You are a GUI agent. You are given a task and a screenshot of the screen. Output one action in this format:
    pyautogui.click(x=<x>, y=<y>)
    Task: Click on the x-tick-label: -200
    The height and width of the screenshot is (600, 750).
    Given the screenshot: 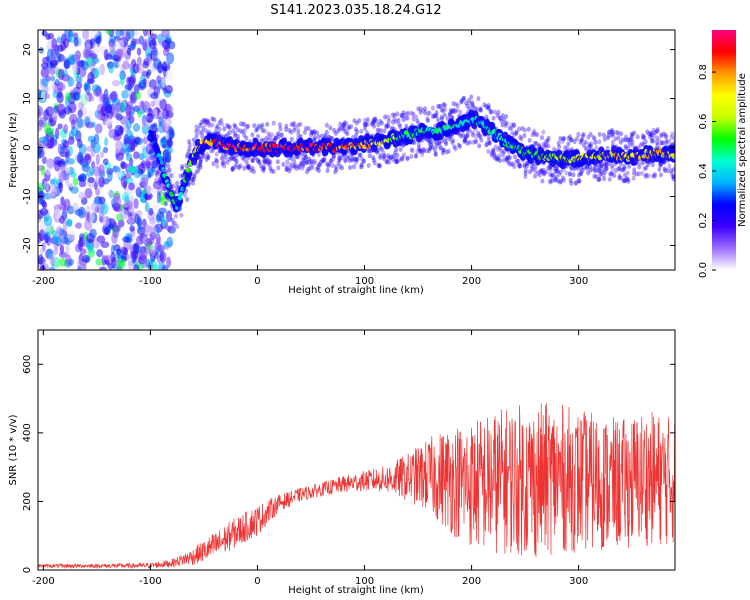 What is the action you would take?
    pyautogui.click(x=43, y=281)
    